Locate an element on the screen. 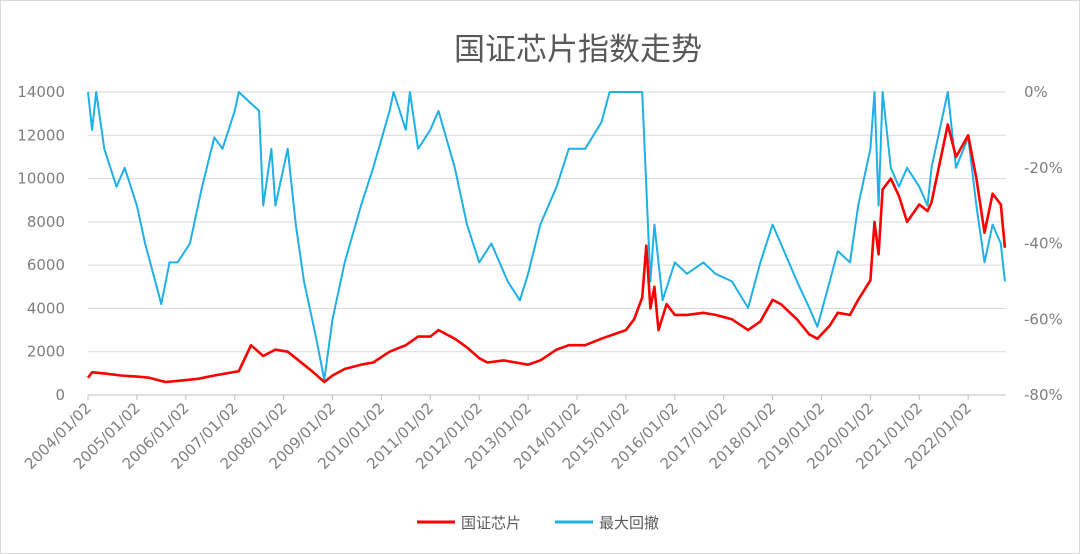  y-right-tick-label: -20% is located at coordinates (1043, 168).